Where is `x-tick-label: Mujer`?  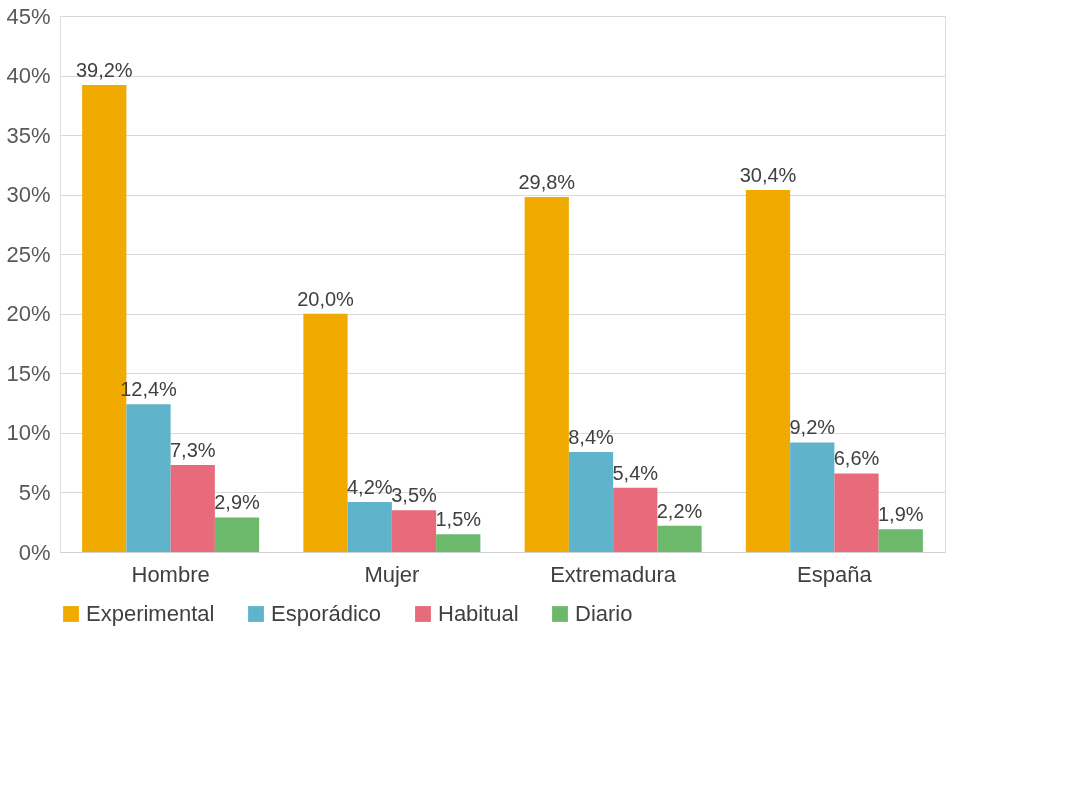
x-tick-label: Mujer is located at coordinates (392, 574).